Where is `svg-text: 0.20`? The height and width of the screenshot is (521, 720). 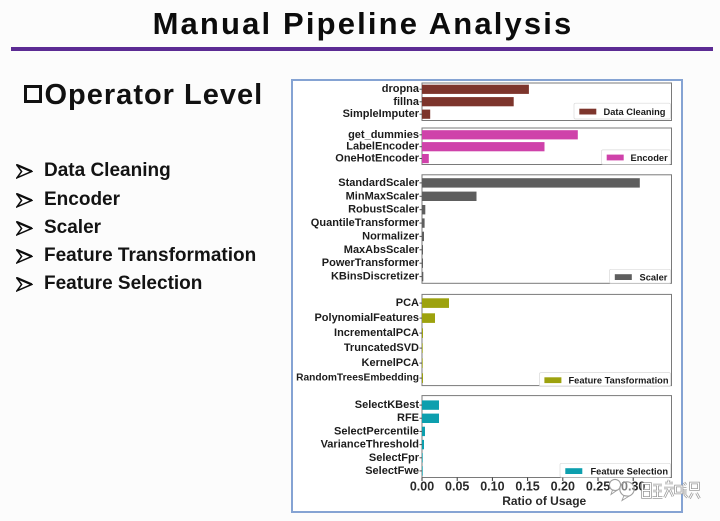 svg-text: 0.20 is located at coordinates (563, 487).